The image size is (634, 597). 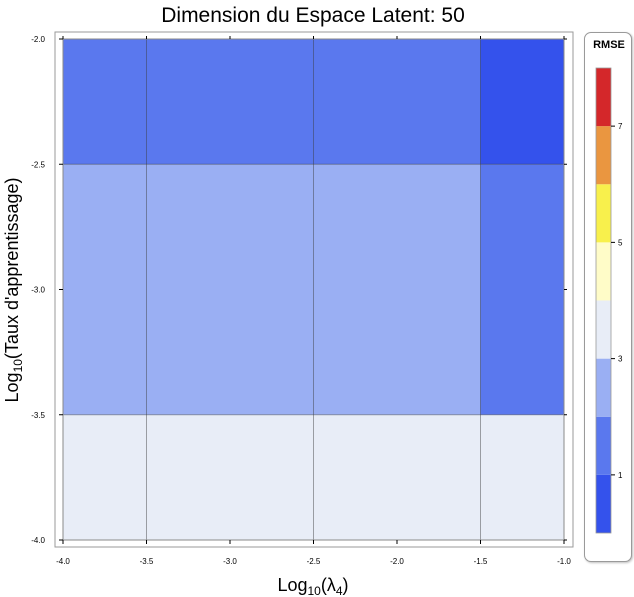 What do you see at coordinates (481, 561) in the screenshot?
I see `x-tick-label: -1.5` at bounding box center [481, 561].